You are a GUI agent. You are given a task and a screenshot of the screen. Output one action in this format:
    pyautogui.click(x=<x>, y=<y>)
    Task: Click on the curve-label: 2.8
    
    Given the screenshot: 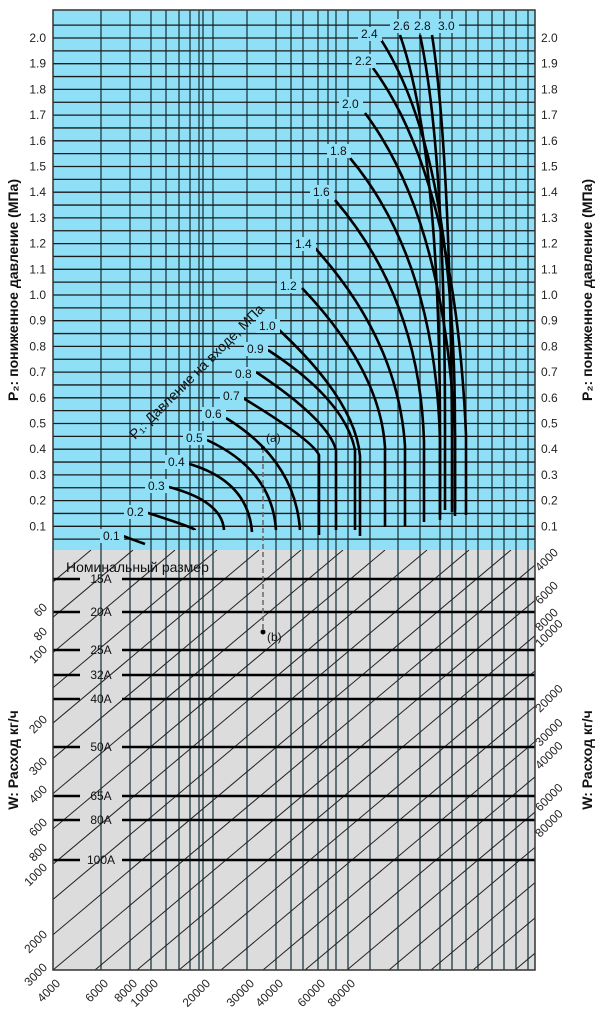 What is the action you would take?
    pyautogui.click(x=422, y=26)
    